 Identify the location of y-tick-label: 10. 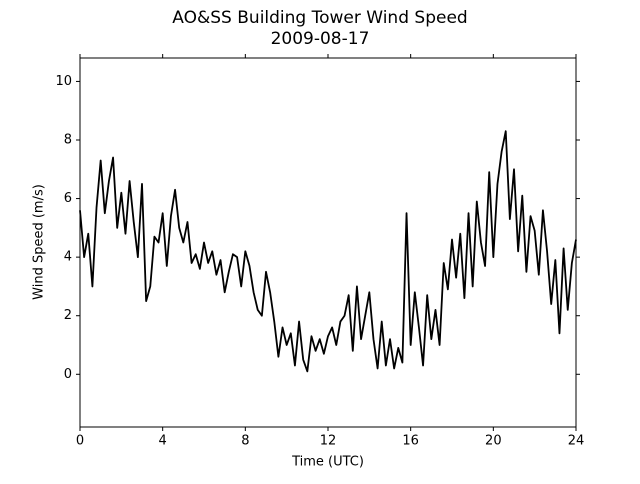
(63, 81).